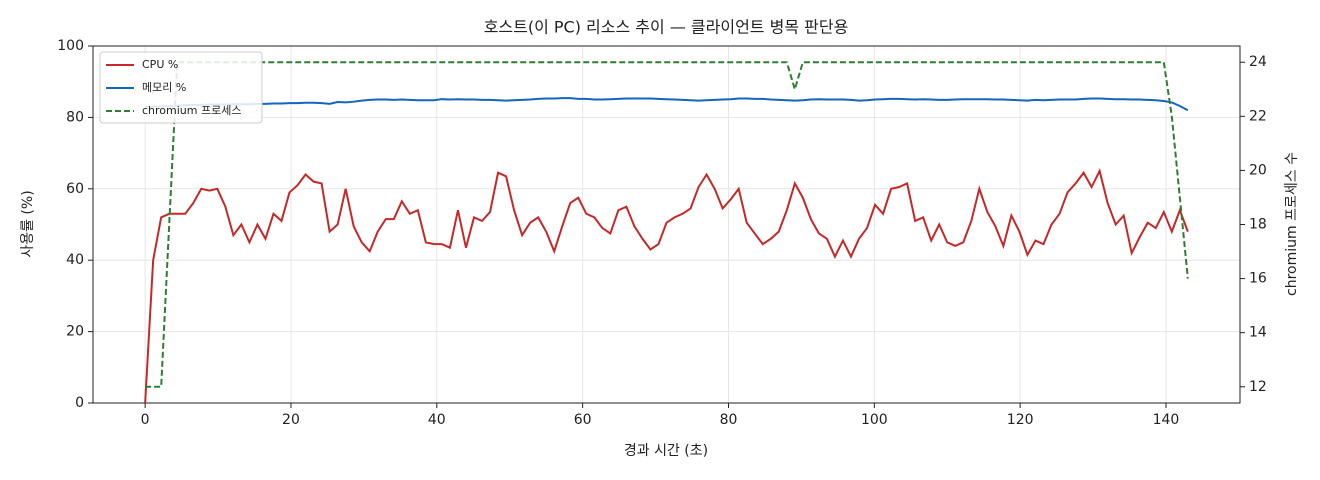  What do you see at coordinates (79, 403) in the screenshot?
I see `y-tick-label: 0` at bounding box center [79, 403].